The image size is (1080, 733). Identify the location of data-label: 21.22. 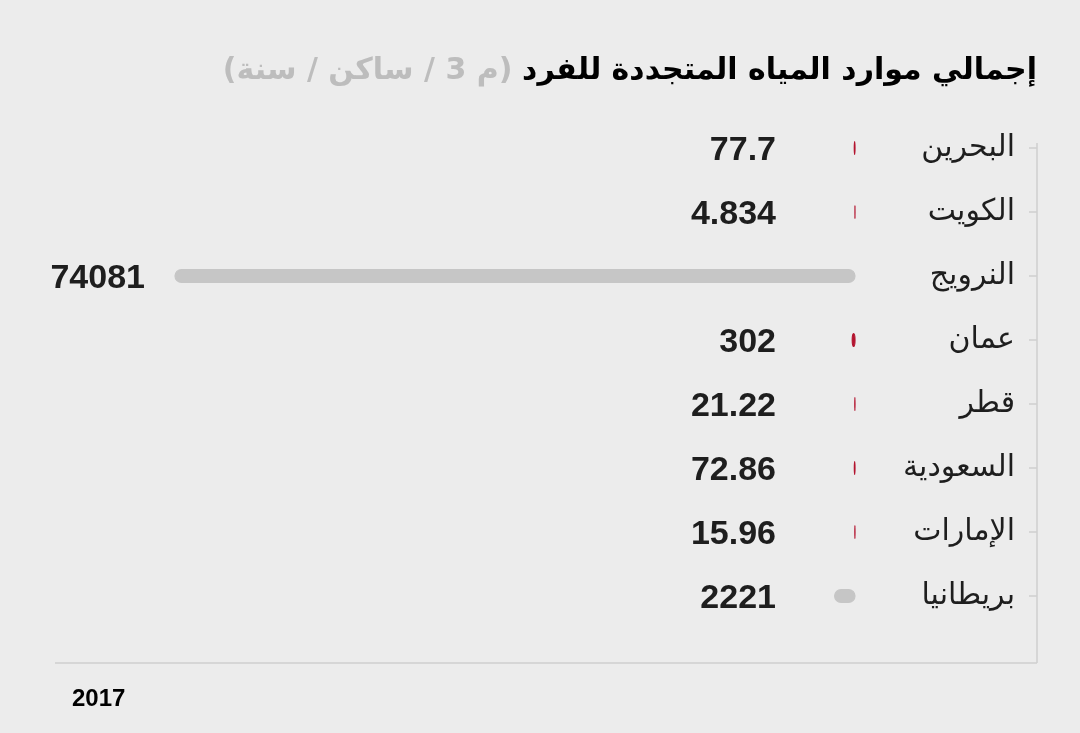
(733, 404).